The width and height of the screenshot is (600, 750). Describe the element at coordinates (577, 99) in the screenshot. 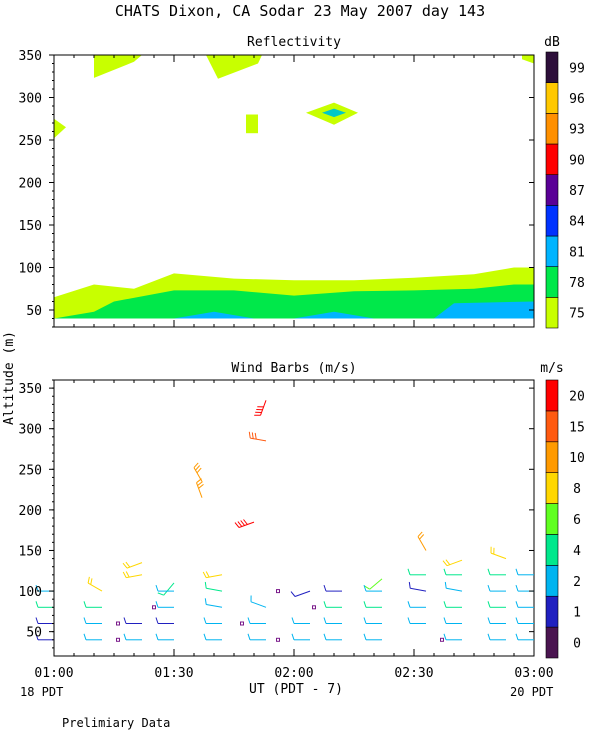

I see `refl-cbar-label-96: 96` at that location.